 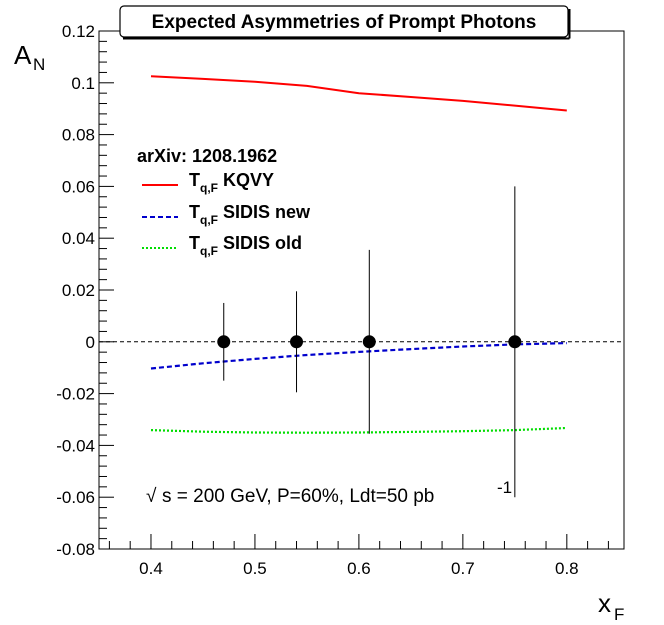 What do you see at coordinates (504, 487) in the screenshot?
I see `energy-annotation-sup: -1` at bounding box center [504, 487].